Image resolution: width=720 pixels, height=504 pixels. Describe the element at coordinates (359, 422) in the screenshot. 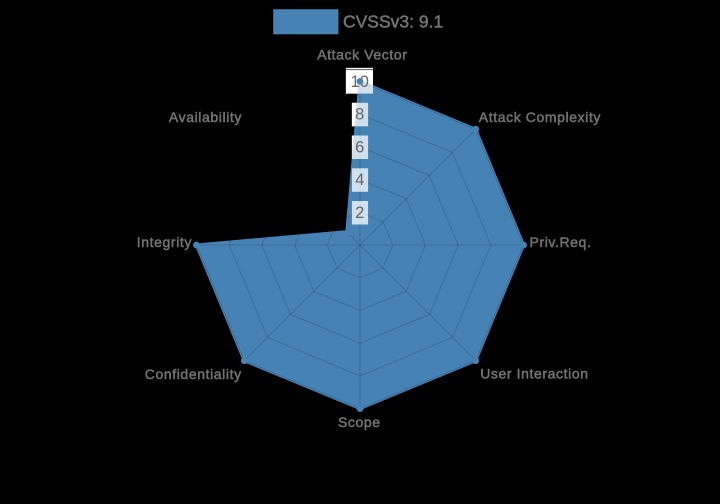

I see `svg-text: Scope` at that location.